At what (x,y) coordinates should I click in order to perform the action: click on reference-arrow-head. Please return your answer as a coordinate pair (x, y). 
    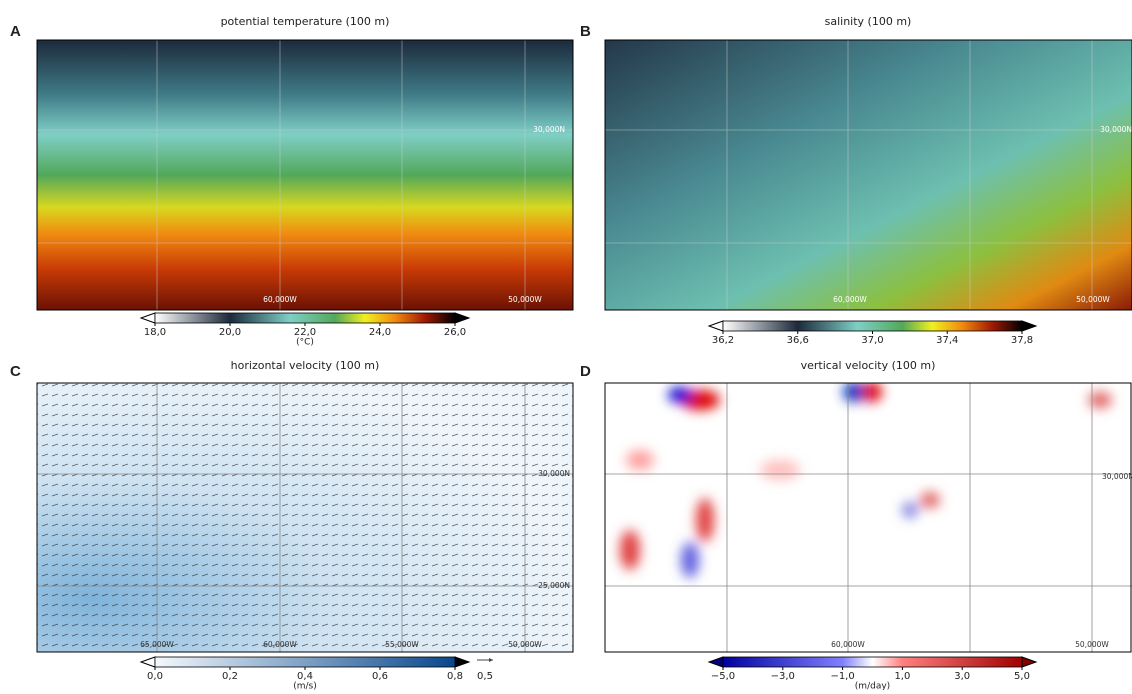
    Looking at the image, I should click on (491, 660).